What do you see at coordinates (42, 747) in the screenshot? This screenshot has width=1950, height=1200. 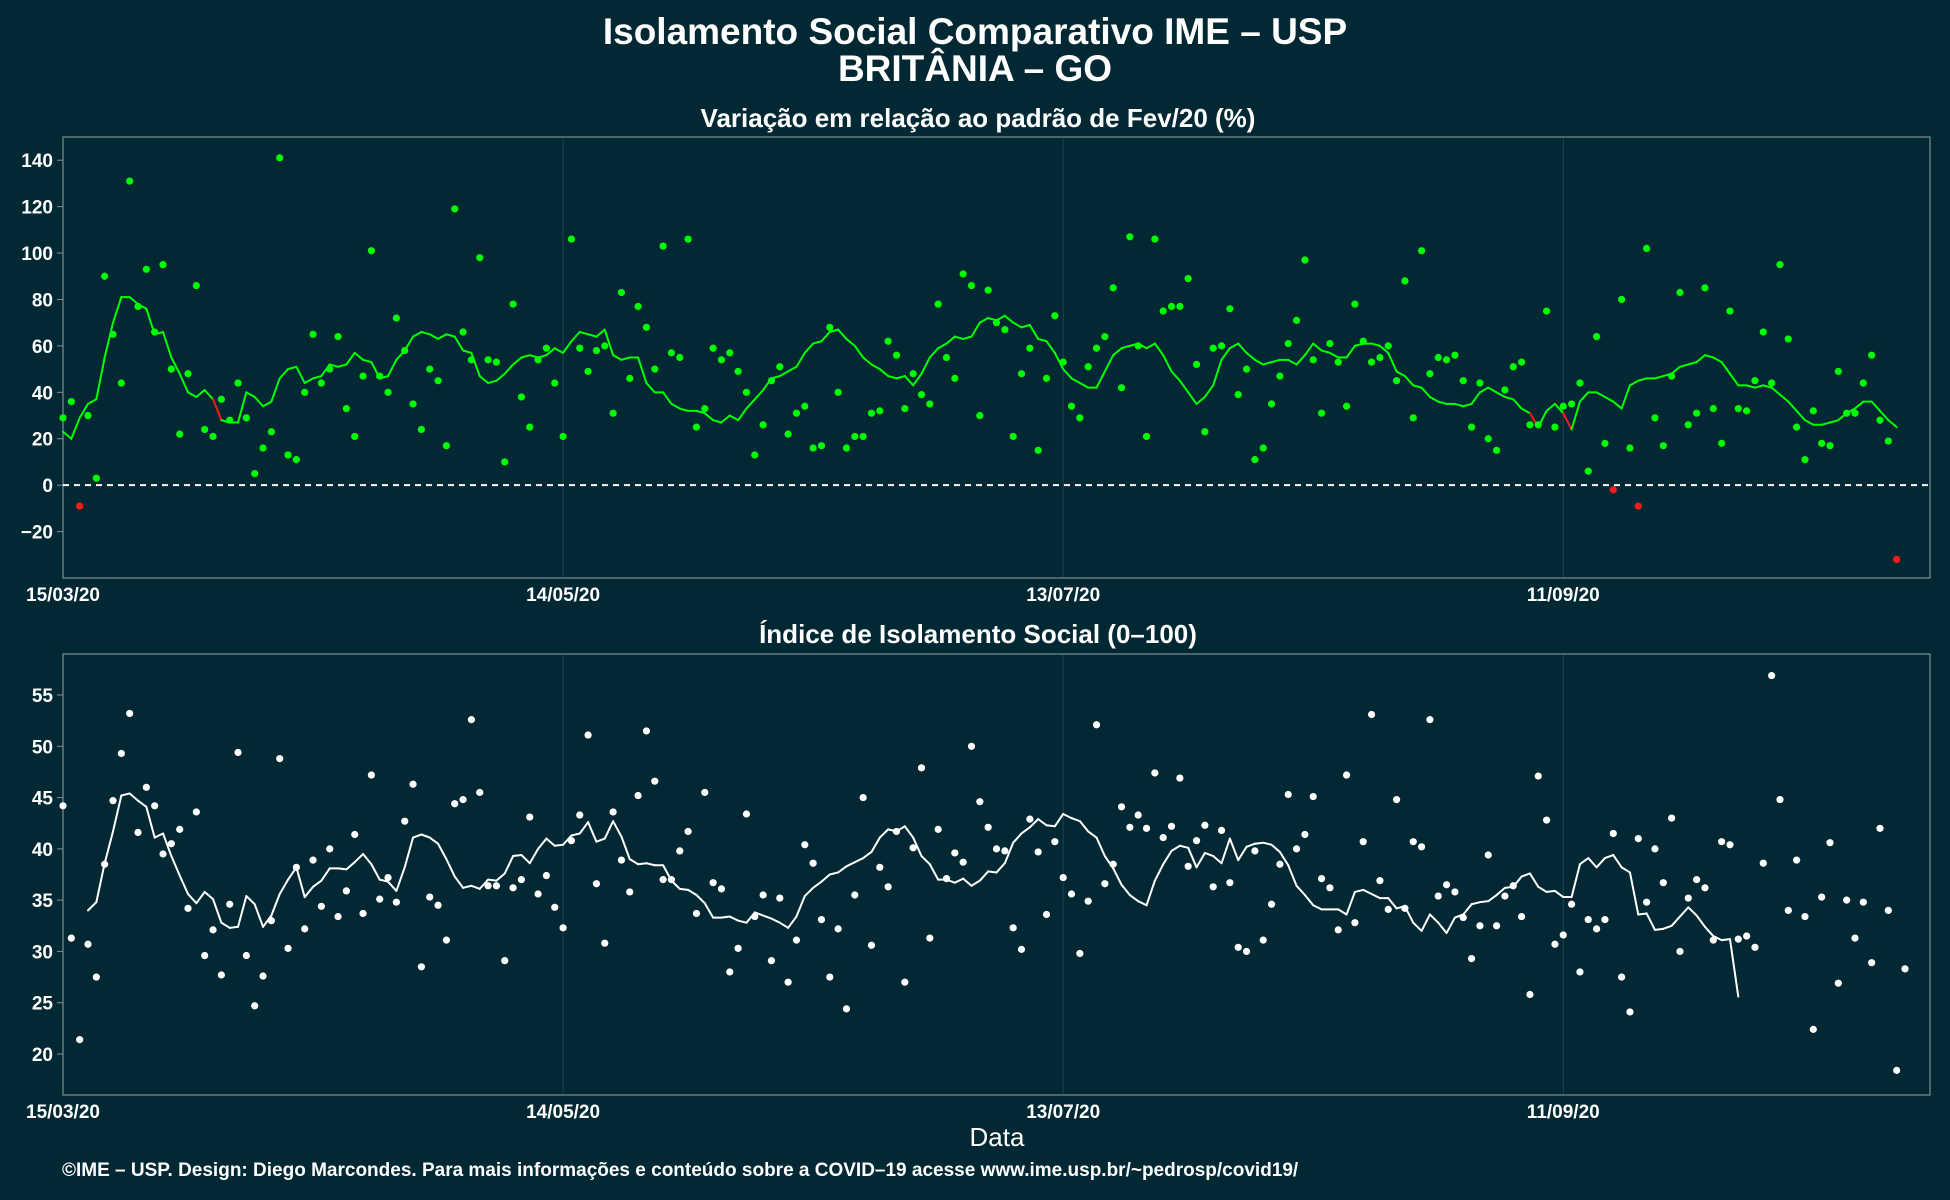 I see `isolation-index-y-tick-label: 50` at bounding box center [42, 747].